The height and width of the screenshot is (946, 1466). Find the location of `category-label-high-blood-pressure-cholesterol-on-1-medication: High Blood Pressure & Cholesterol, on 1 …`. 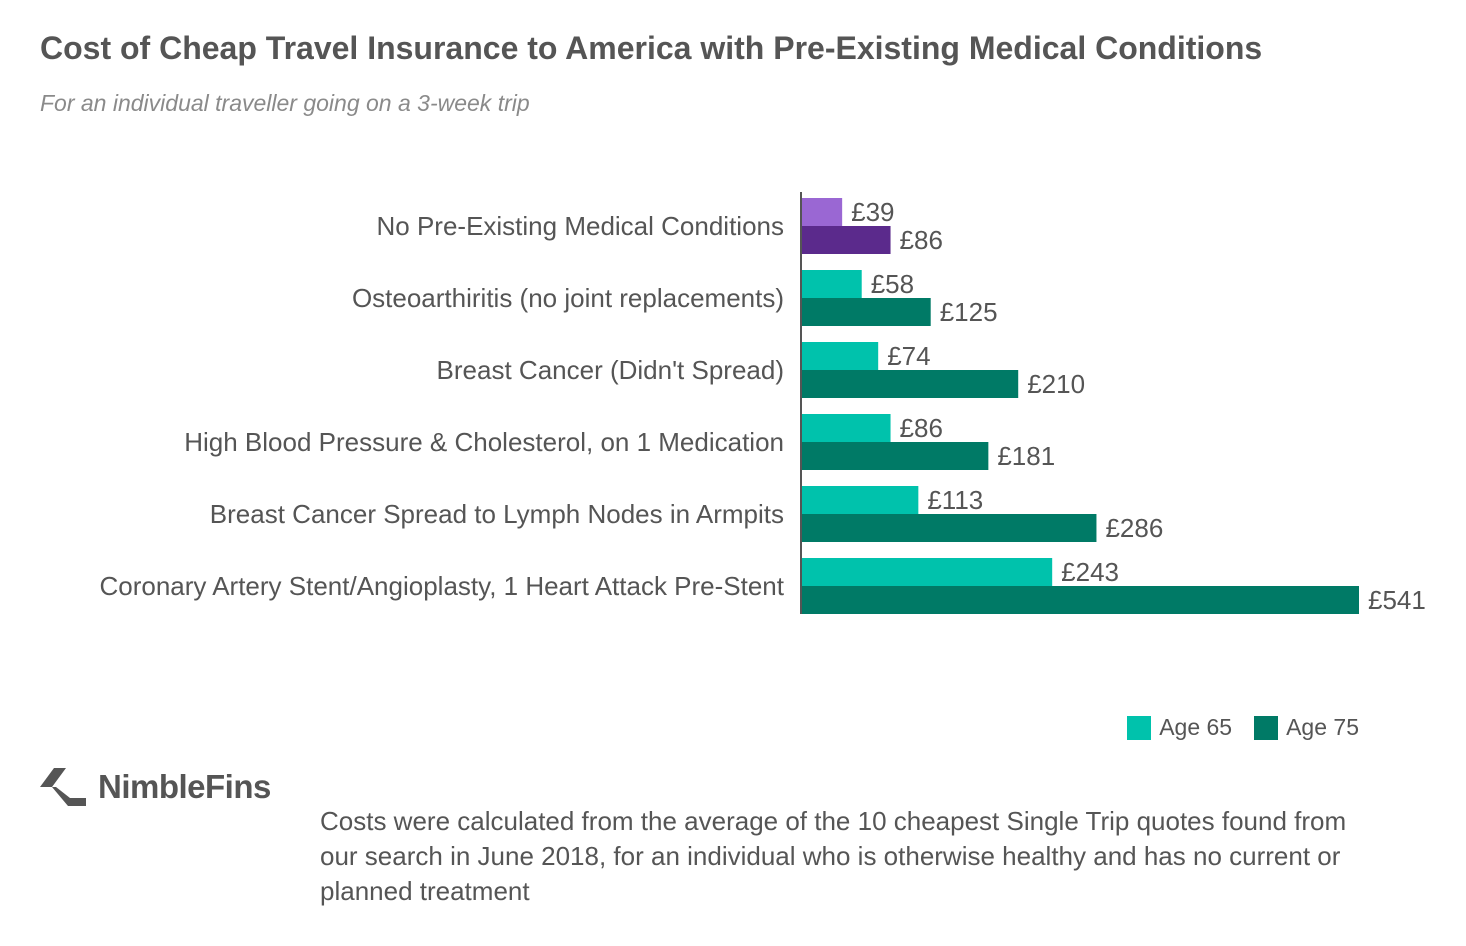

category-label-high-blood-pressure-cholesterol-on-1-medication: High Blood Pressure & Cholesterol, on 1 … is located at coordinates (484, 442).